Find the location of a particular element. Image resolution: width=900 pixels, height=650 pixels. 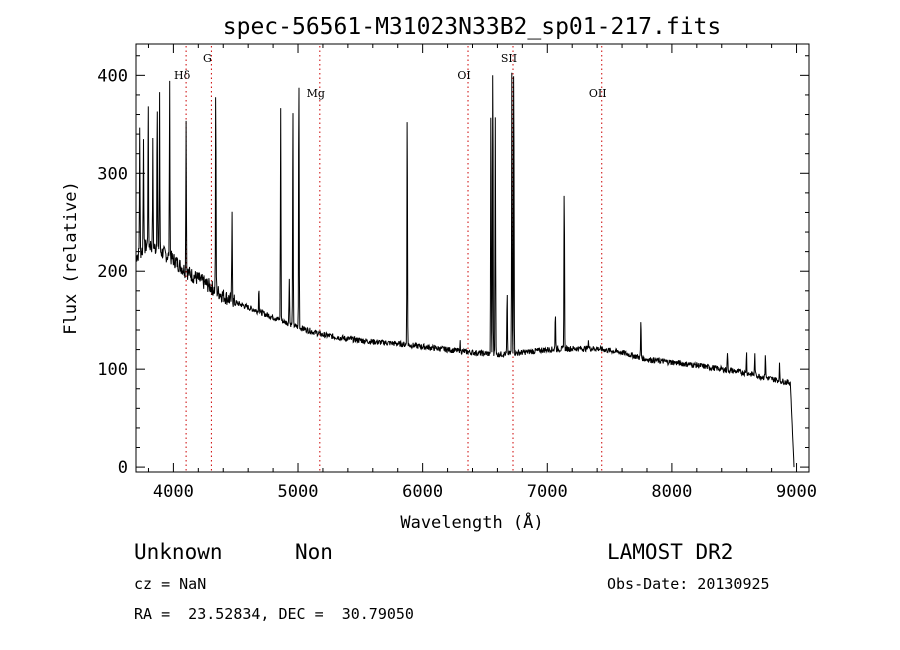

marker-label: OI is located at coordinates (463, 75).